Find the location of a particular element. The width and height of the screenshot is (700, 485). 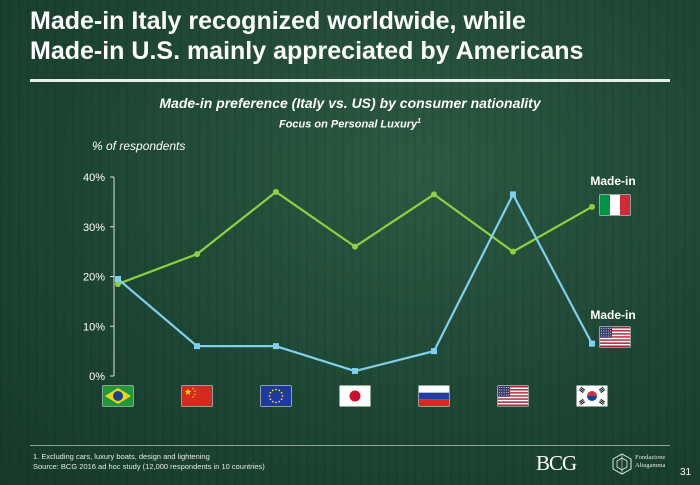

category-japan-flag is located at coordinates (355, 396).